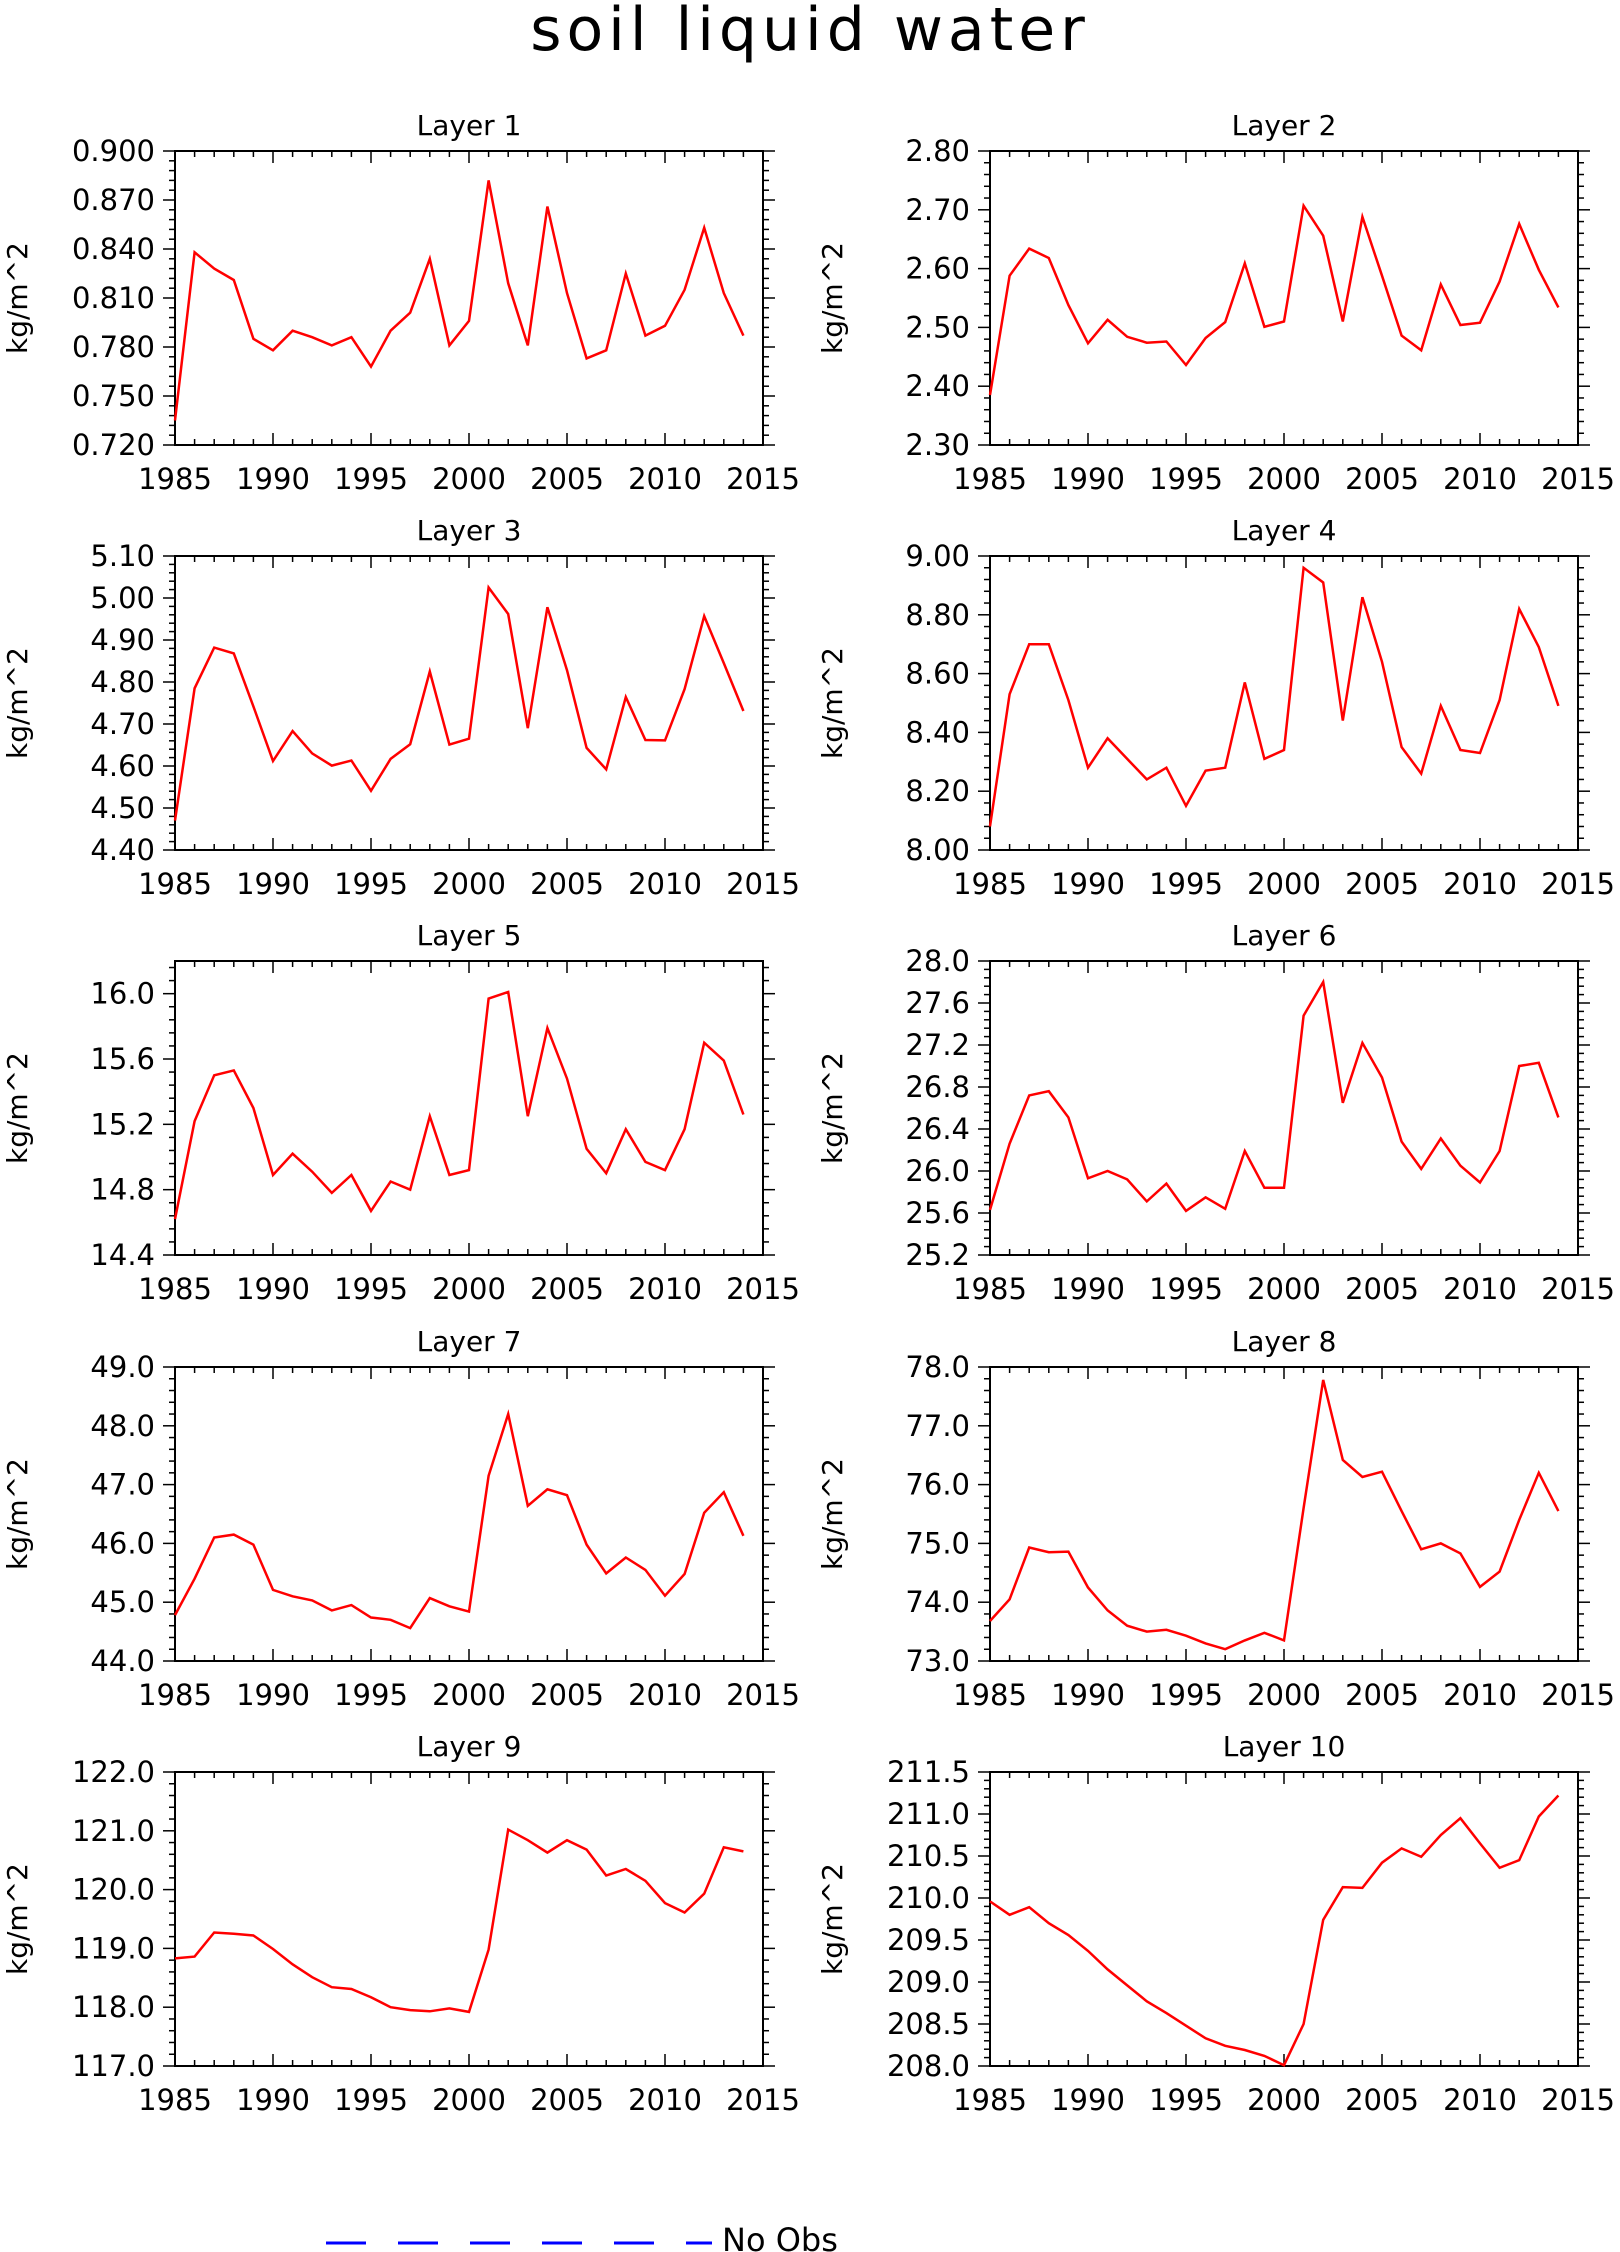 Image resolution: width=1620 pixels, height=2252 pixels. Describe the element at coordinates (113, 1948) in the screenshot. I see `layer-9-ytick-label: 119.0` at that location.